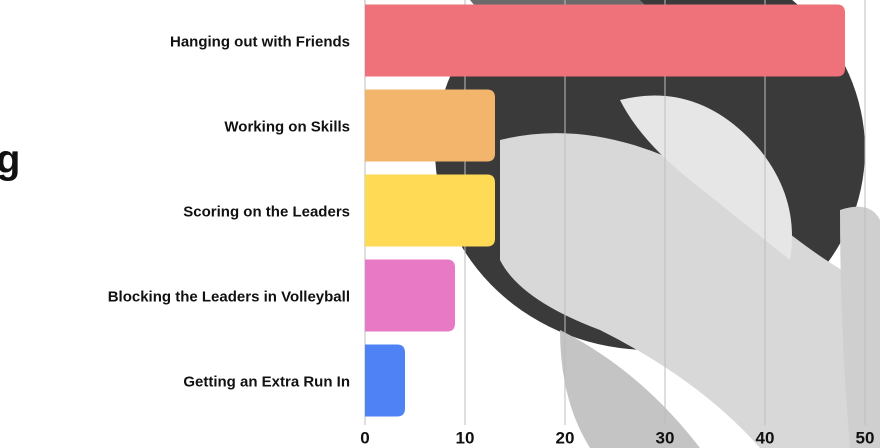 This screenshot has width=880, height=448. I want to click on x-tick-label: 50, so click(865, 437).